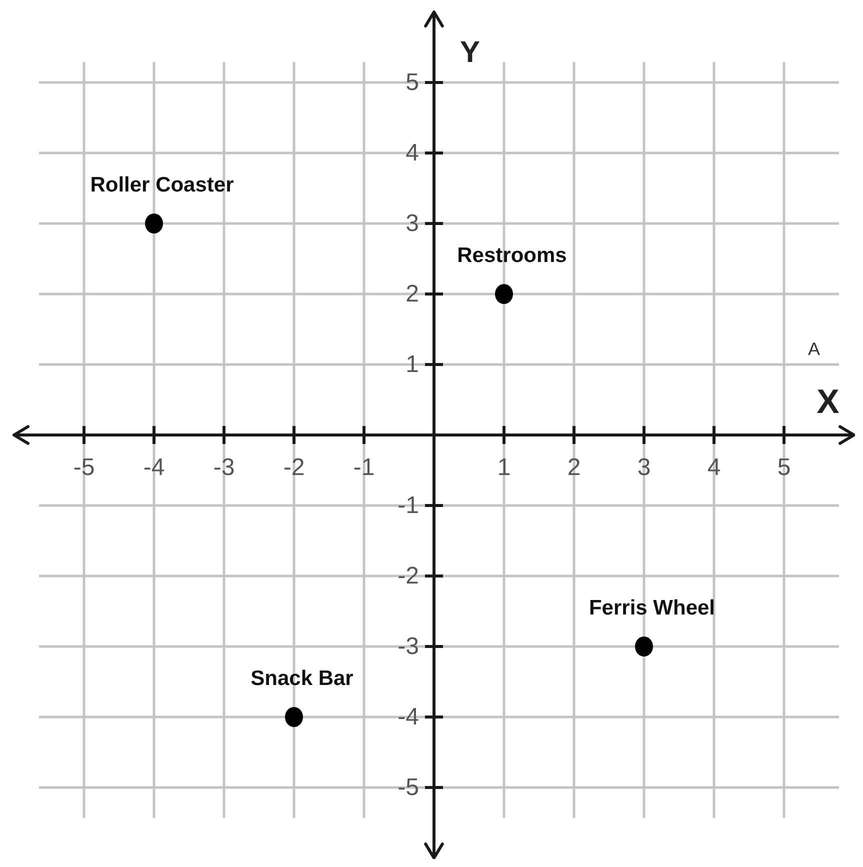 The width and height of the screenshot is (863, 867). Describe the element at coordinates (84, 468) in the screenshot. I see `x-tick-label: -5` at that location.